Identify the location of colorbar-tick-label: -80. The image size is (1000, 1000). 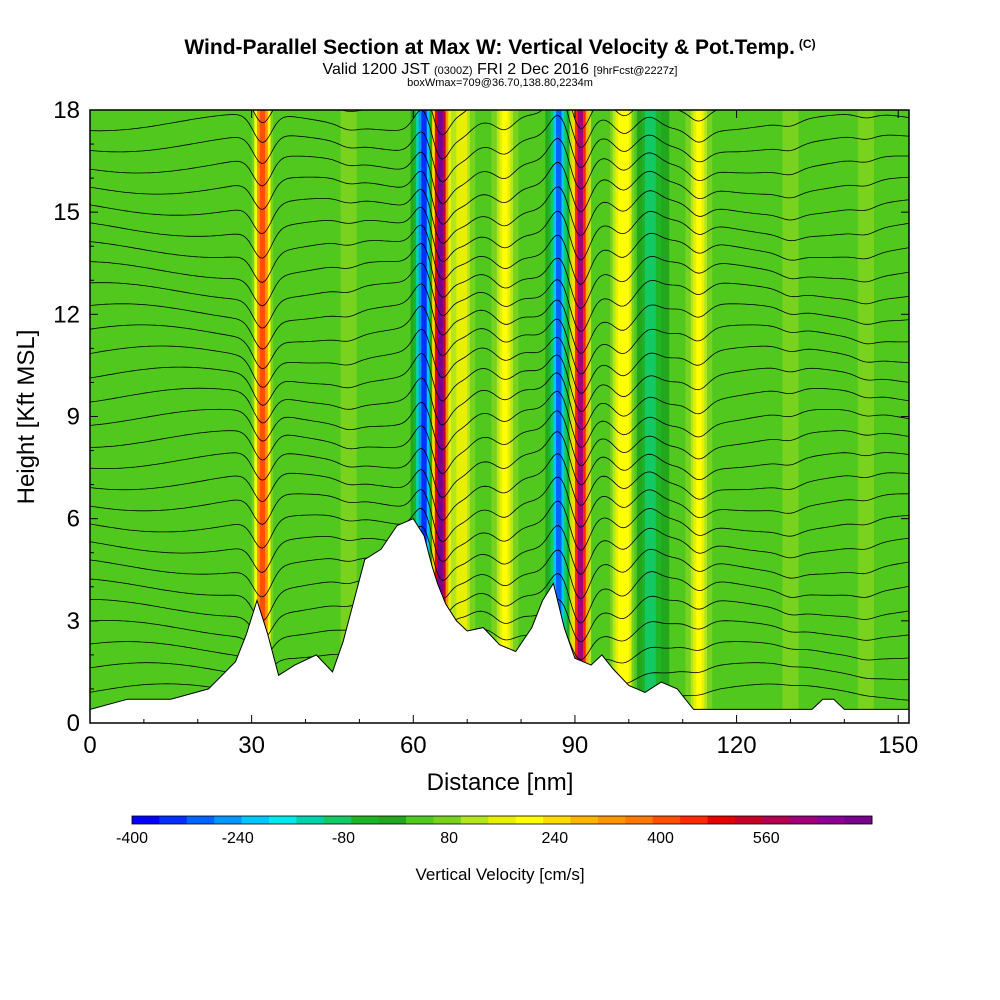
(343, 838).